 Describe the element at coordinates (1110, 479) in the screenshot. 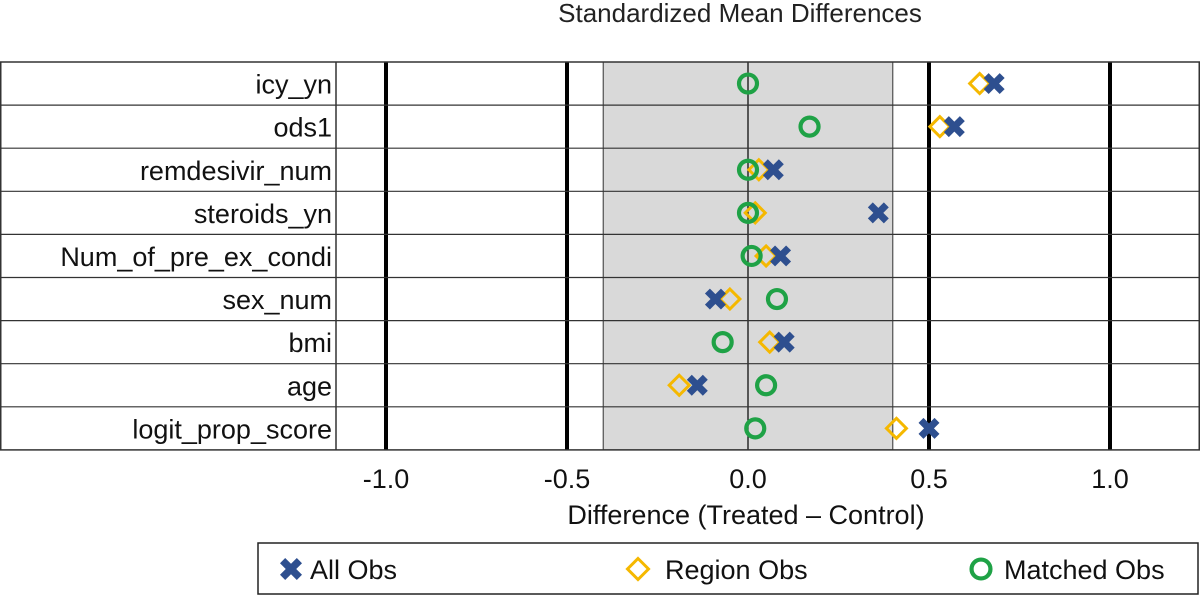

I see `x-tick-label: 1.0` at that location.